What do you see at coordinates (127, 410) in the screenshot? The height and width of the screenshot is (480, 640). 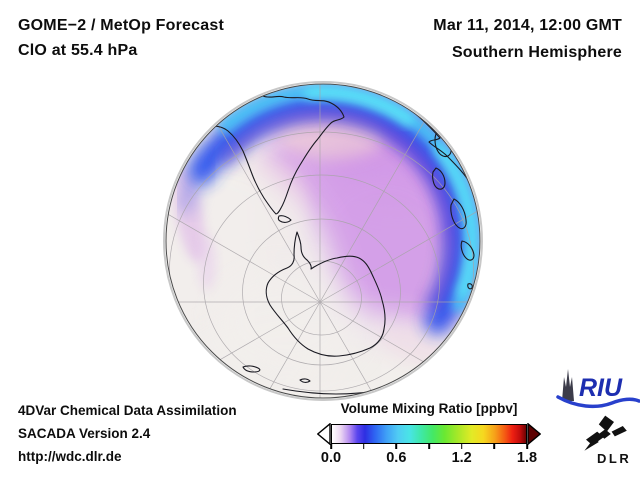 I see `assimilation-label: 4DVar Chemical Data Assimilation` at bounding box center [127, 410].